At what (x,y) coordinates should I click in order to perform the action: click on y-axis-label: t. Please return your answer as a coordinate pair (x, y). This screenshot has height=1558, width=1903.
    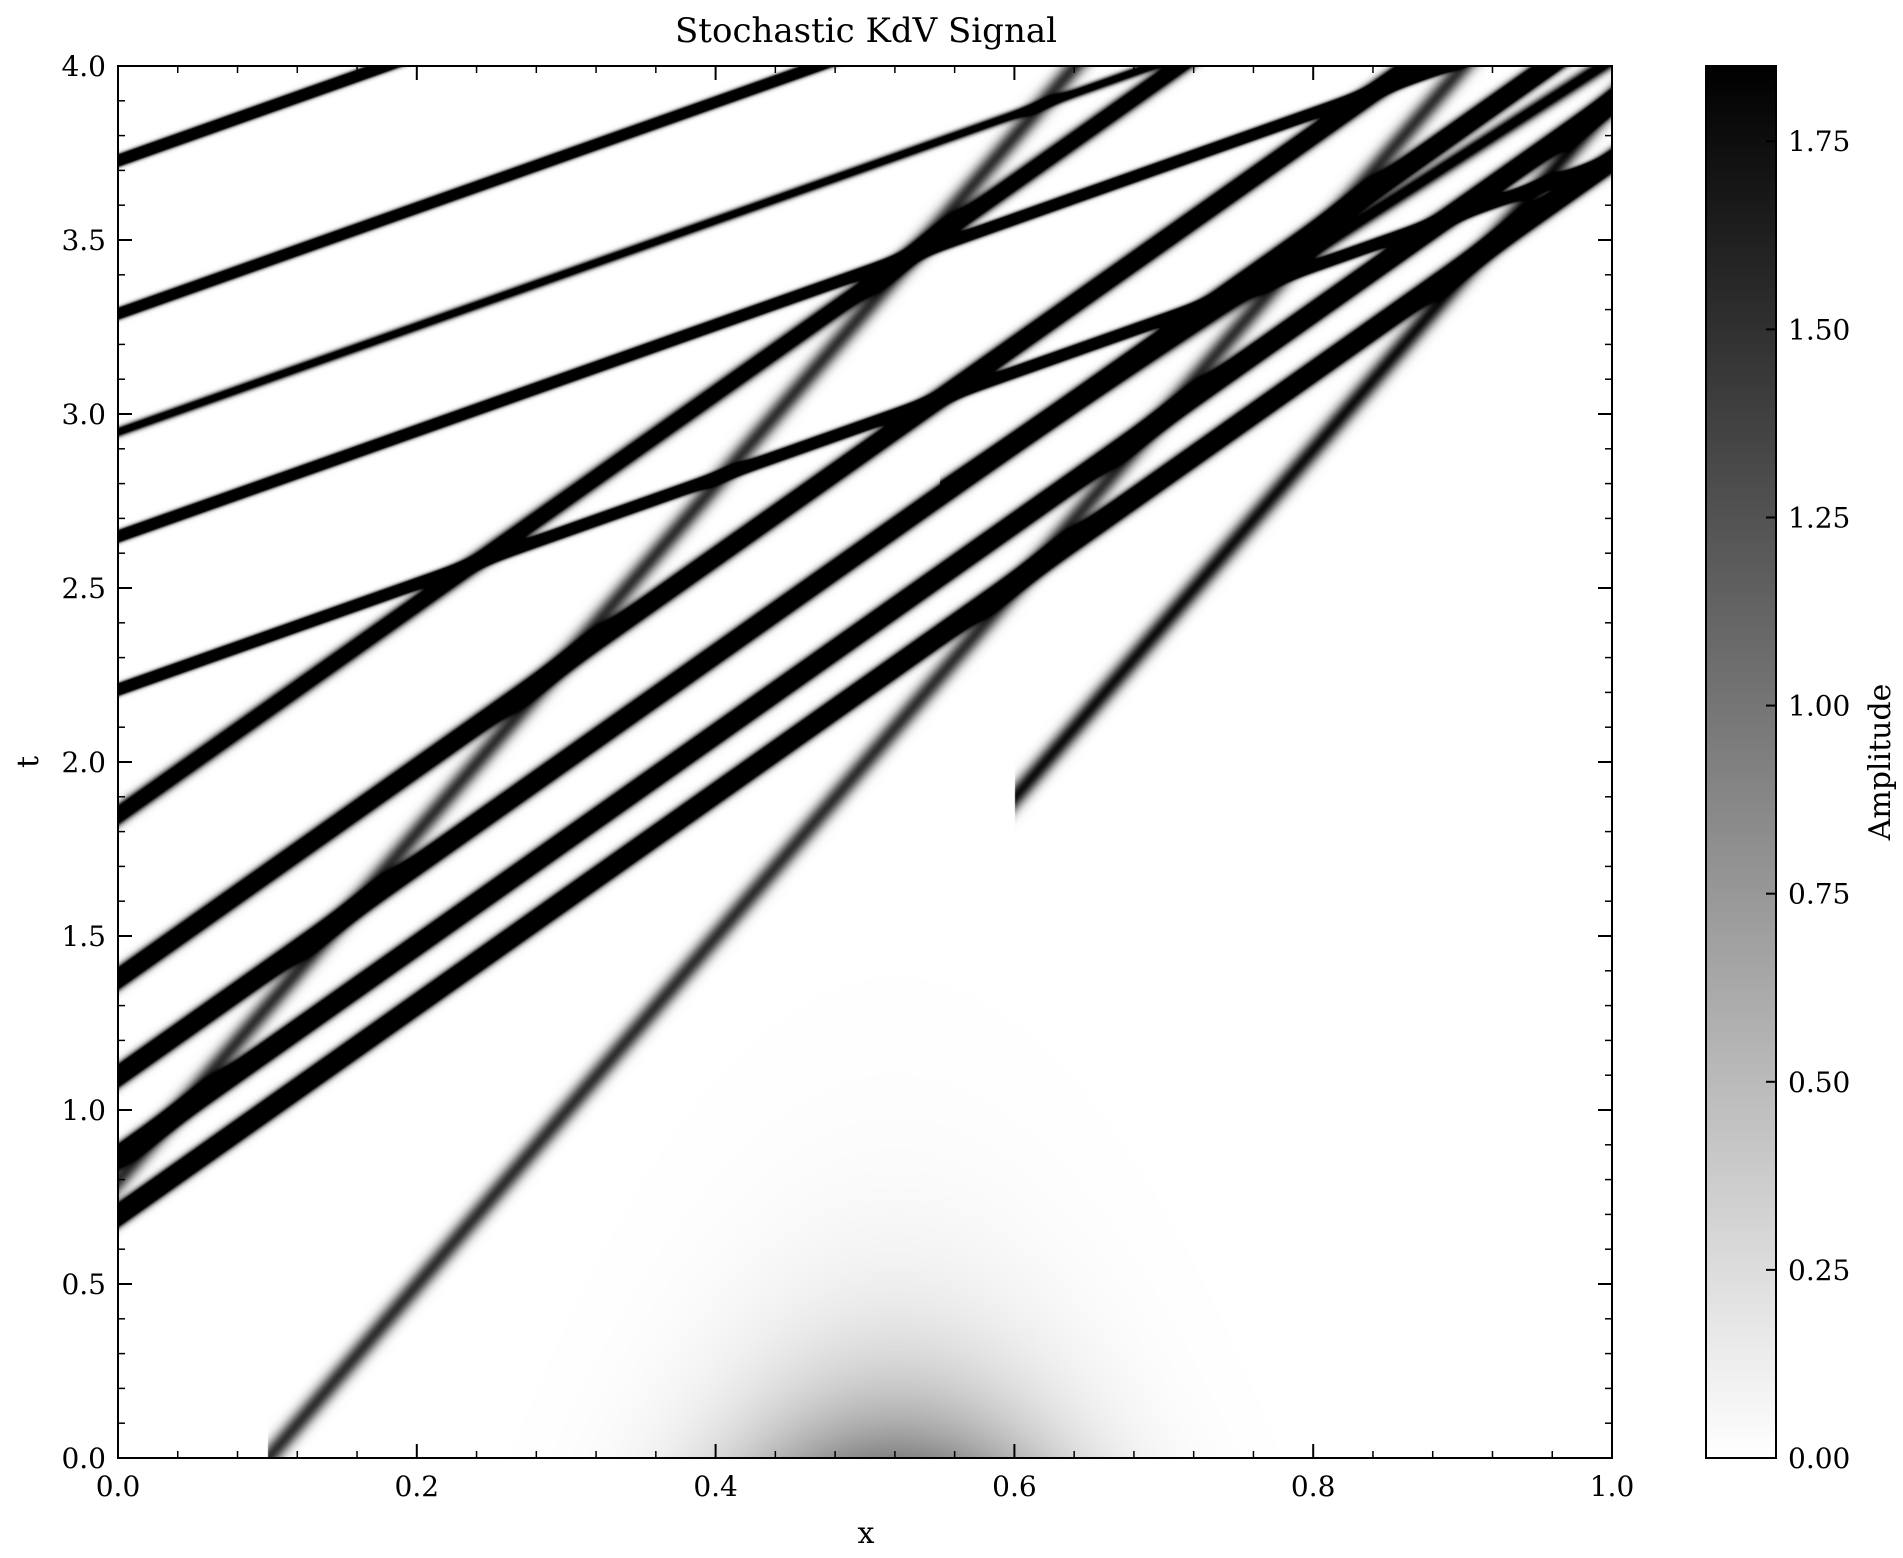
    Looking at the image, I should click on (28, 762).